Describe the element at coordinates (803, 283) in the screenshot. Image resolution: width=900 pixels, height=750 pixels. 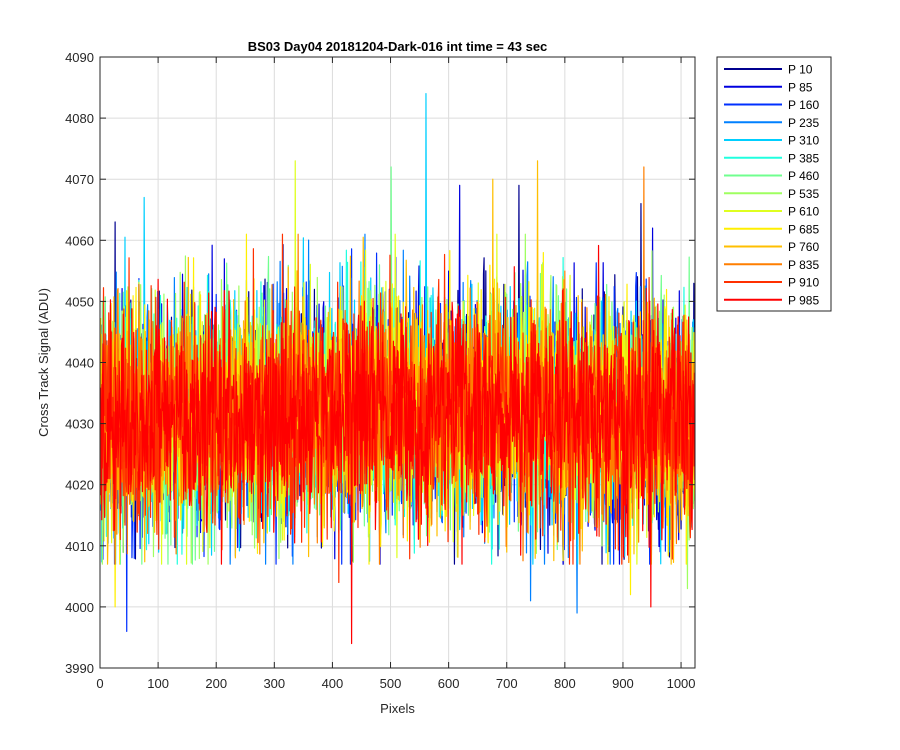
I see `legend-label: P 910` at that location.